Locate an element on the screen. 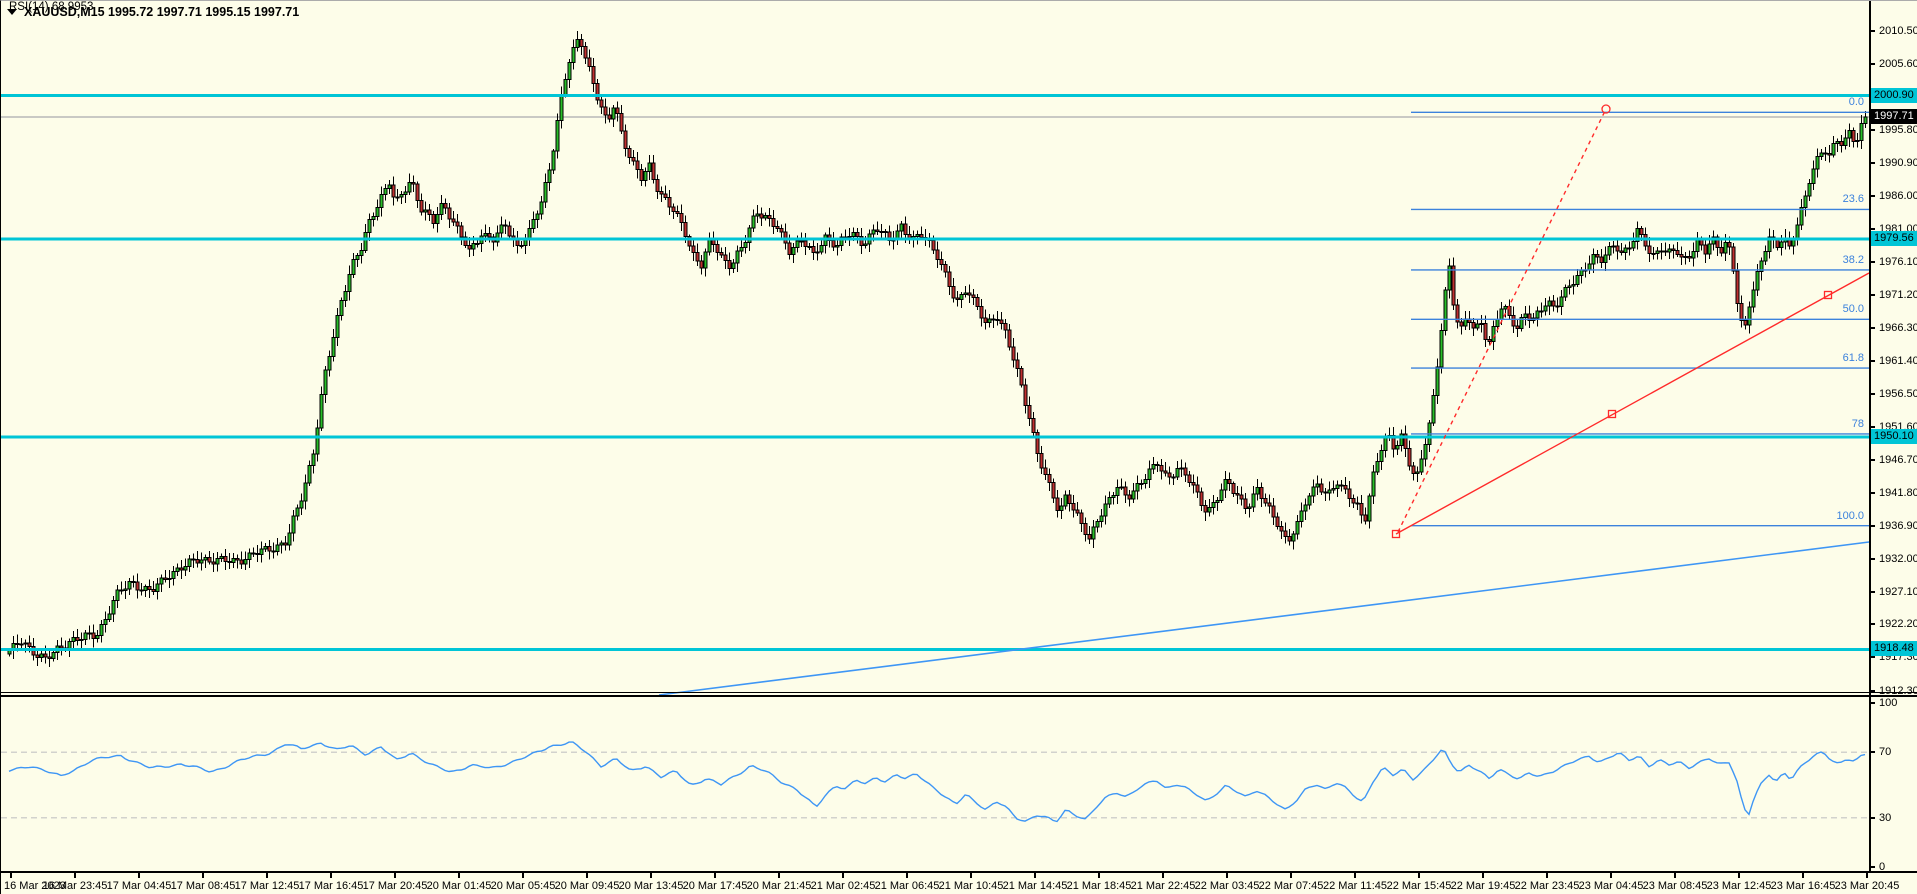 This screenshot has height=894, width=1917. price-axis-line is located at coordinates (1870, 436).